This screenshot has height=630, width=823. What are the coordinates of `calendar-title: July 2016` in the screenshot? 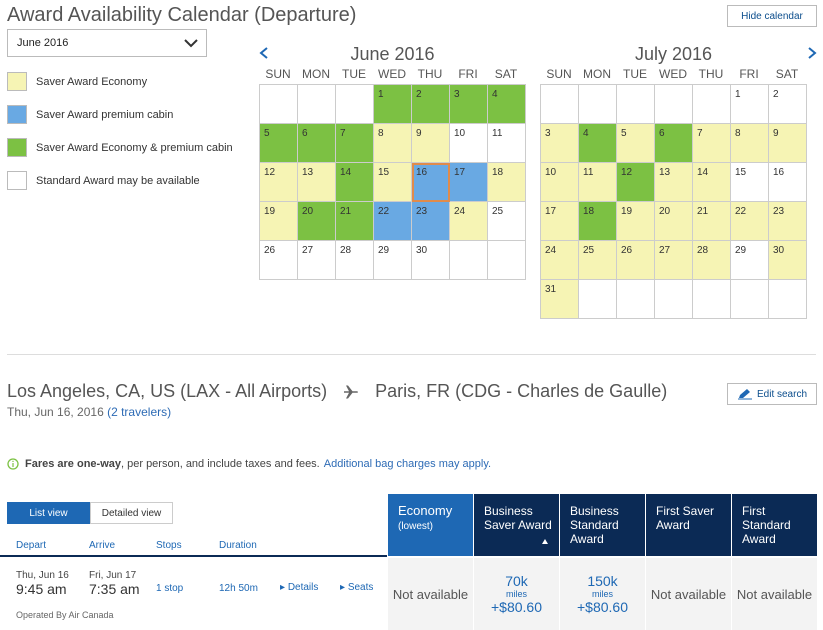 It's located at (673, 54).